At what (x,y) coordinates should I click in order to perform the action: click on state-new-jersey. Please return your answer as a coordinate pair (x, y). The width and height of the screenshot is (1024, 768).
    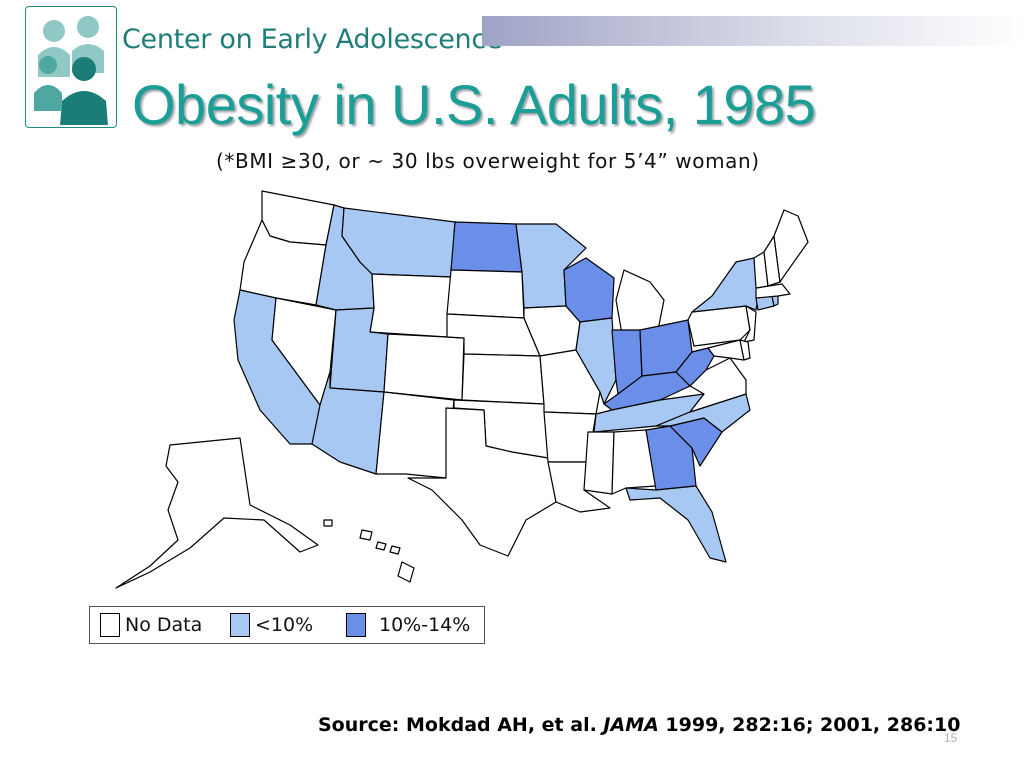
    Looking at the image, I should click on (750, 324).